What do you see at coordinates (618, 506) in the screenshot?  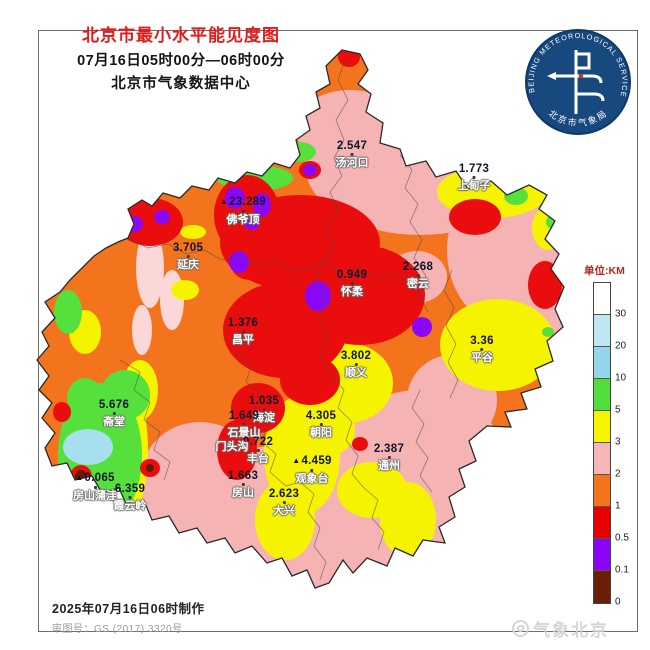 I see `legend-tick-label: 1` at bounding box center [618, 506].